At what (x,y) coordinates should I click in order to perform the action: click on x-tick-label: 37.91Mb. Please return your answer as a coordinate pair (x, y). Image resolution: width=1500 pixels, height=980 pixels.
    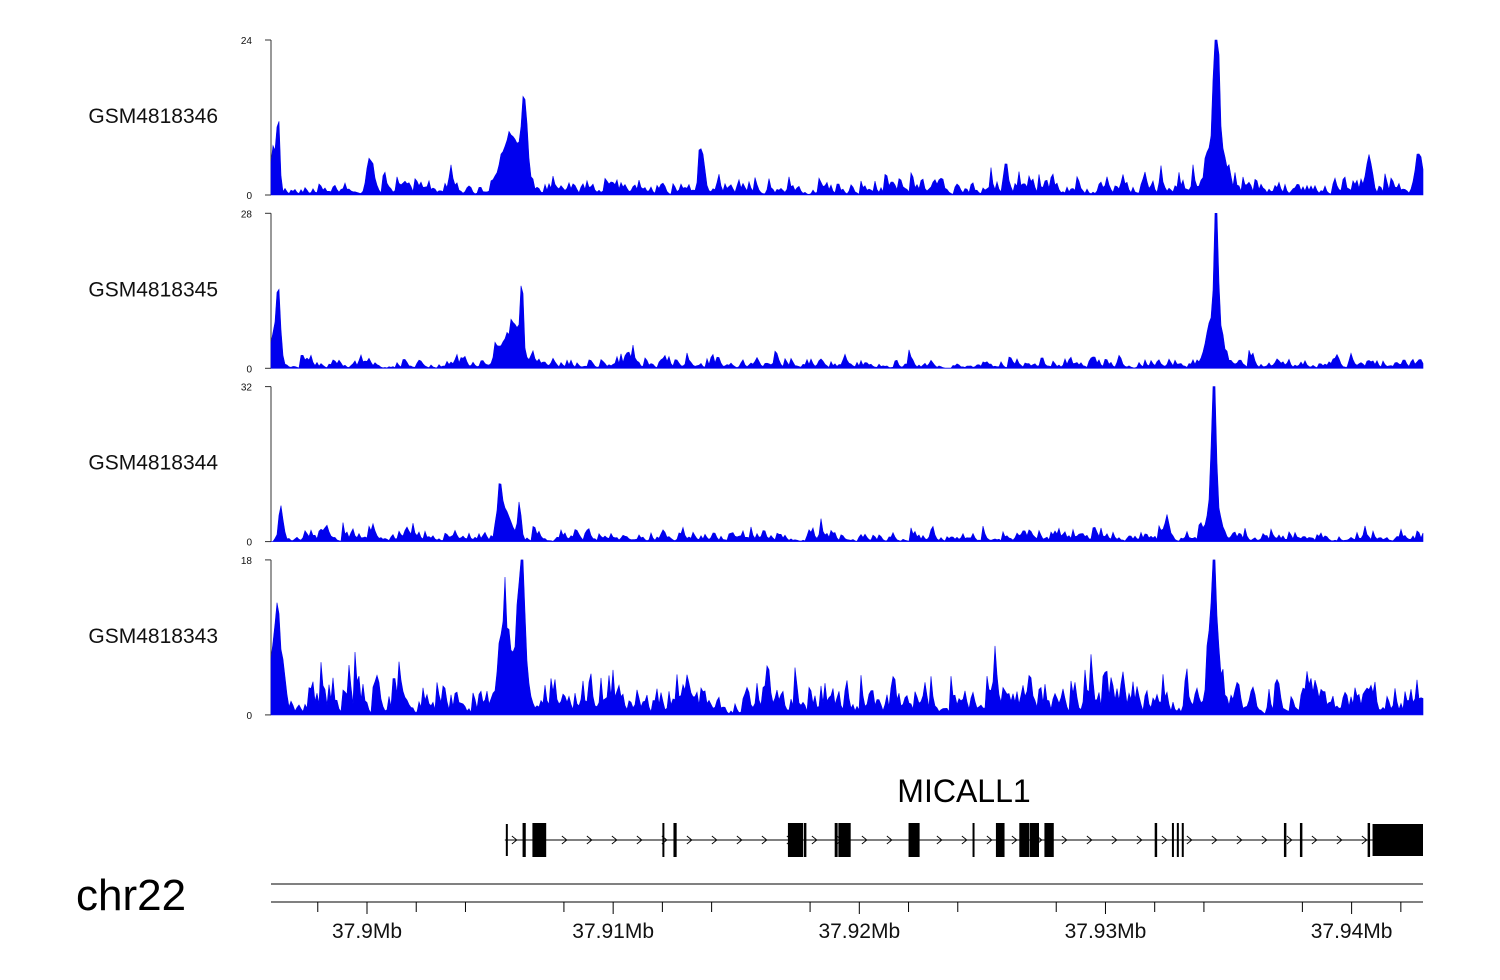
    Looking at the image, I should click on (613, 931).